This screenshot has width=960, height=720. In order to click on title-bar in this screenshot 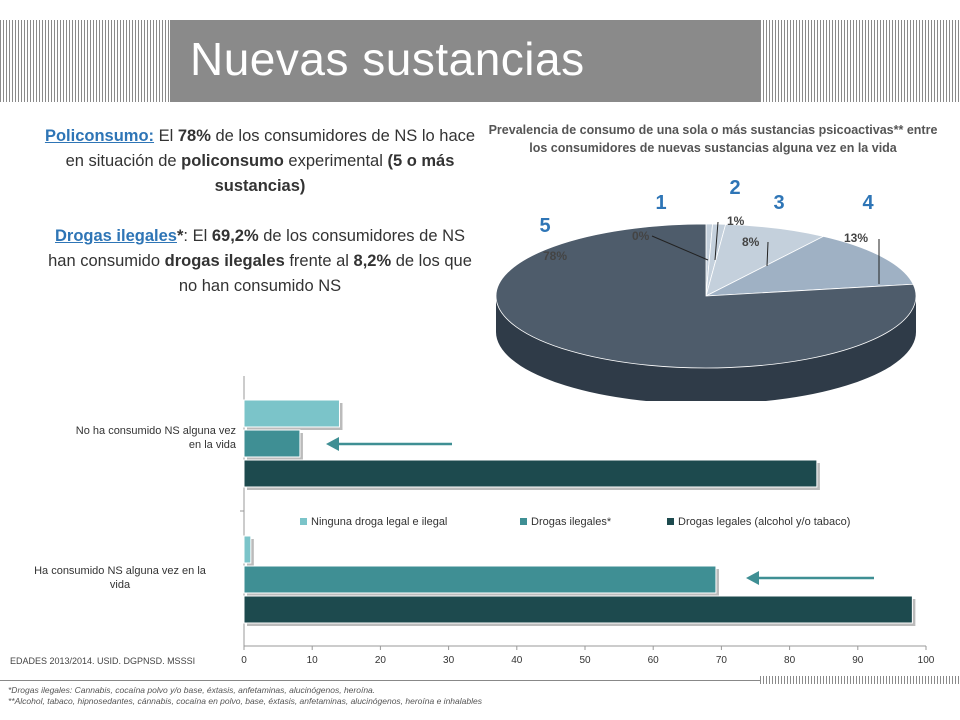, I will do `click(465, 61)`.